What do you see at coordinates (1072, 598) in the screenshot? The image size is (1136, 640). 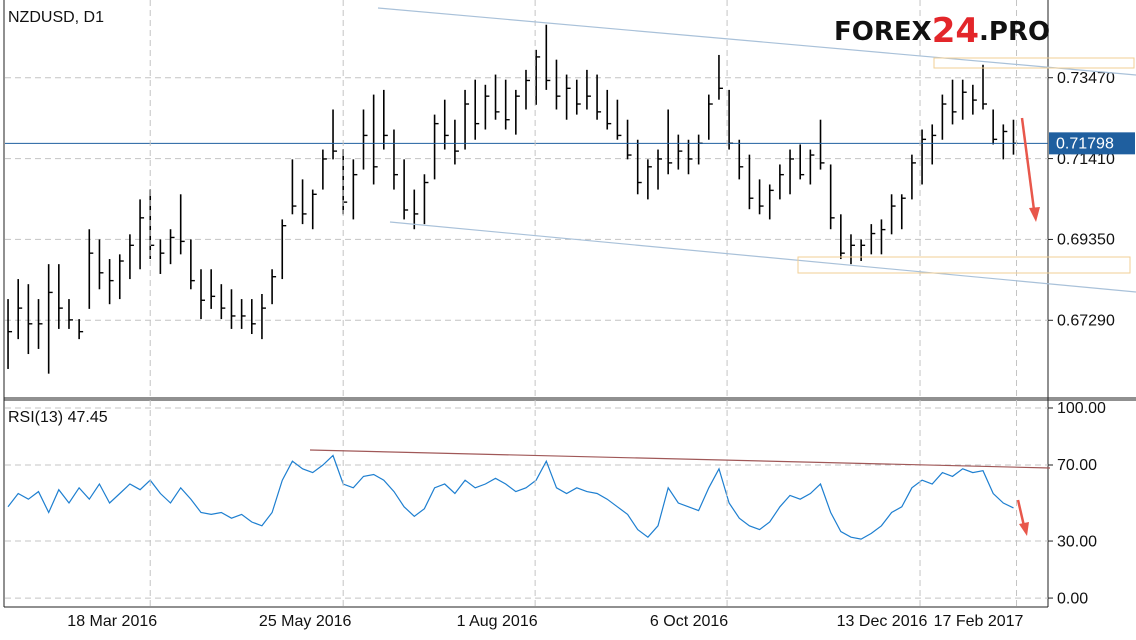 I see `y-tick-label: 0.00` at bounding box center [1072, 598].